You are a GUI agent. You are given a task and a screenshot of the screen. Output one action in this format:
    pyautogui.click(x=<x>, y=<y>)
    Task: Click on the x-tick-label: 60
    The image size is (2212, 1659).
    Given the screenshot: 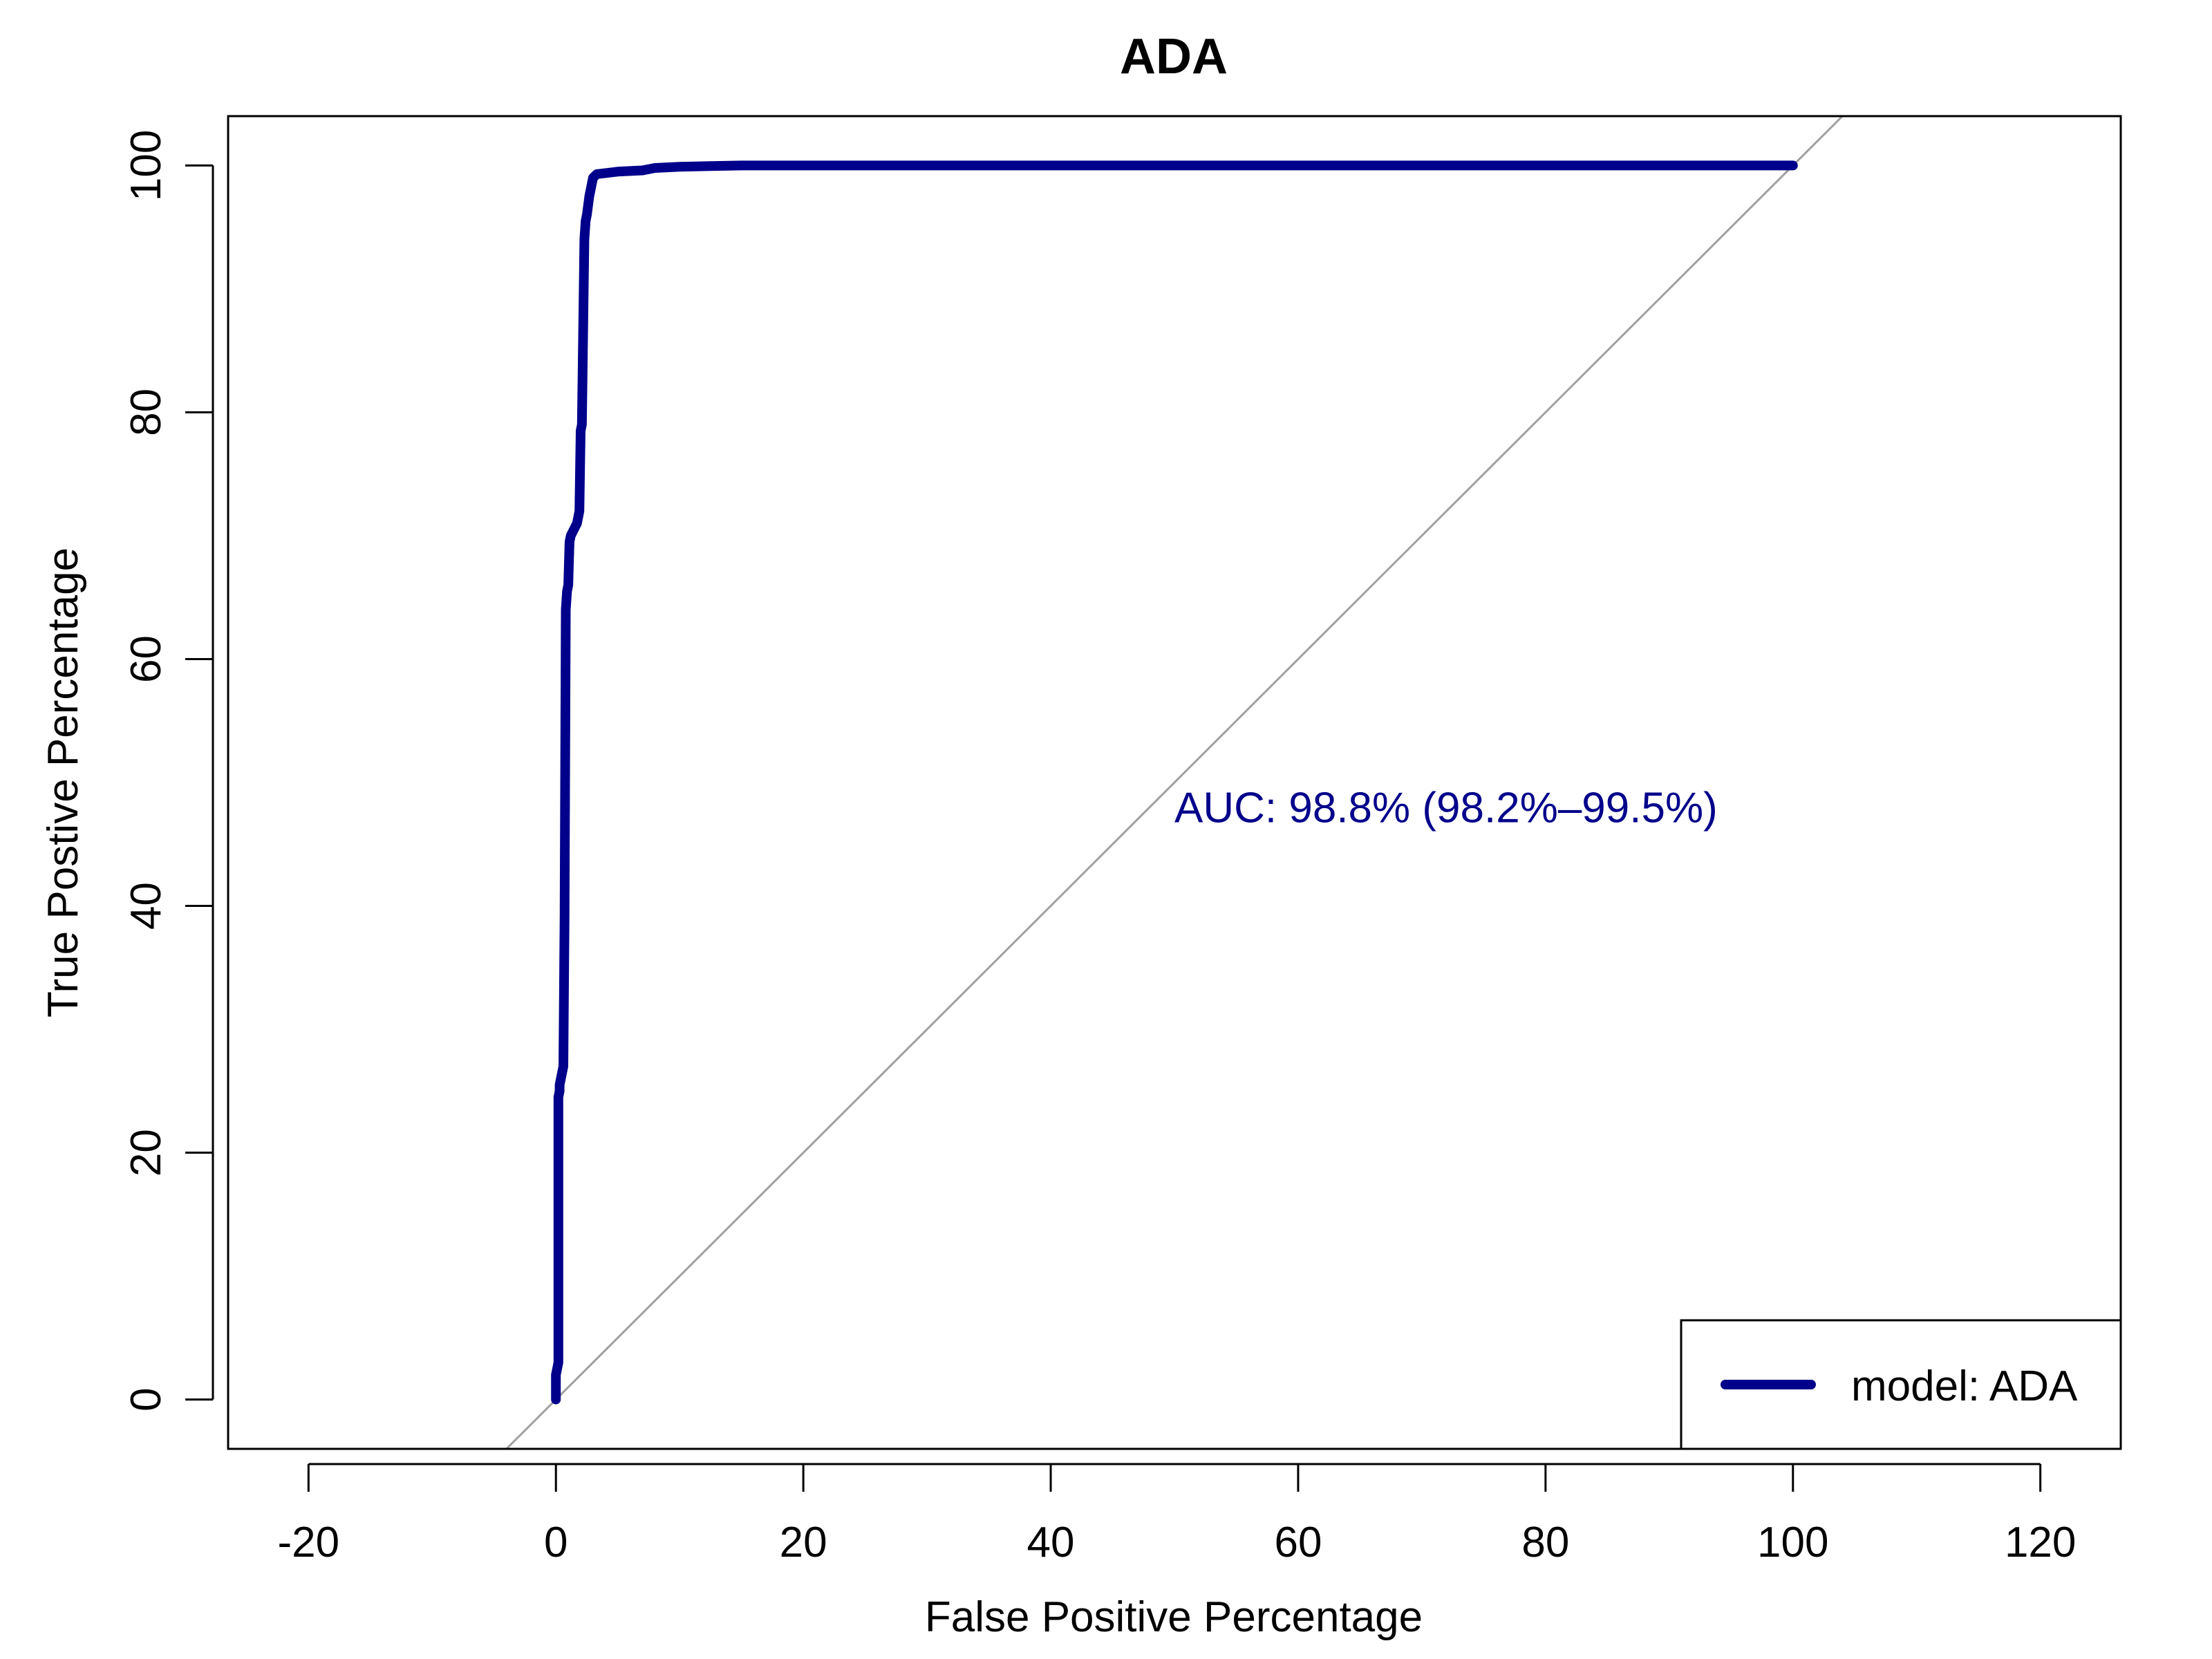 What is the action you would take?
    pyautogui.click(x=1298, y=1543)
    